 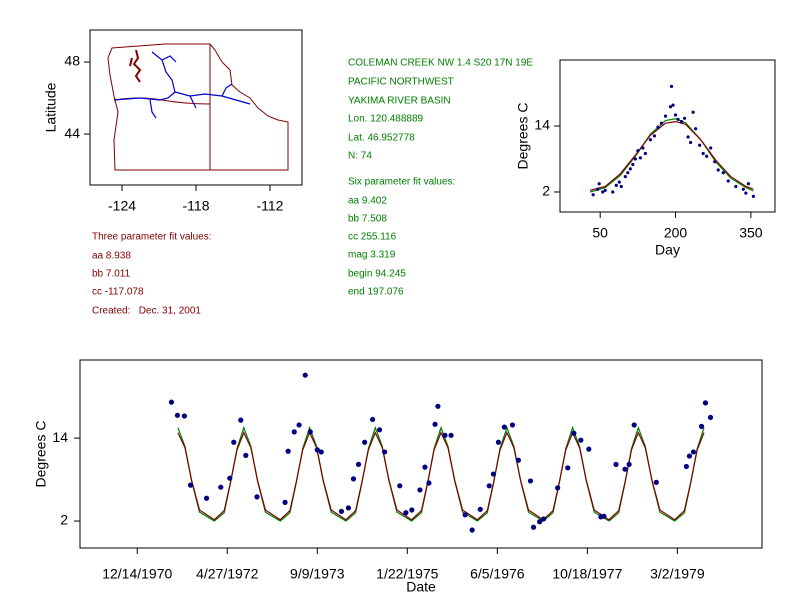 What do you see at coordinates (676, 233) in the screenshot?
I see `x-tick-label: 200` at bounding box center [676, 233].